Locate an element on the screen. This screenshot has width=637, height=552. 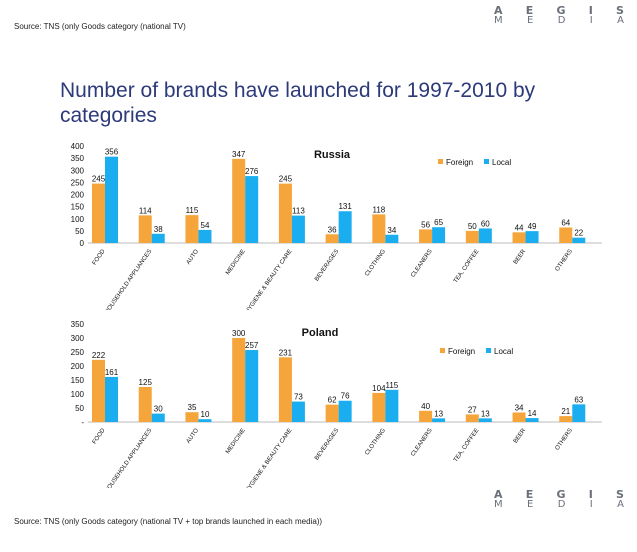
data-label: 104 is located at coordinates (379, 388).